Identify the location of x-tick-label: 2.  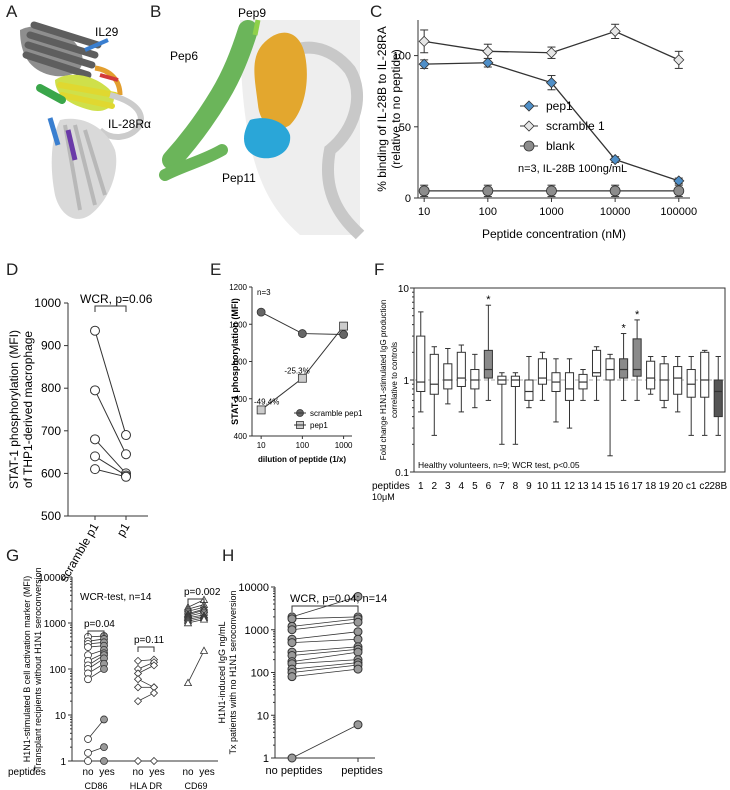
(435, 486).